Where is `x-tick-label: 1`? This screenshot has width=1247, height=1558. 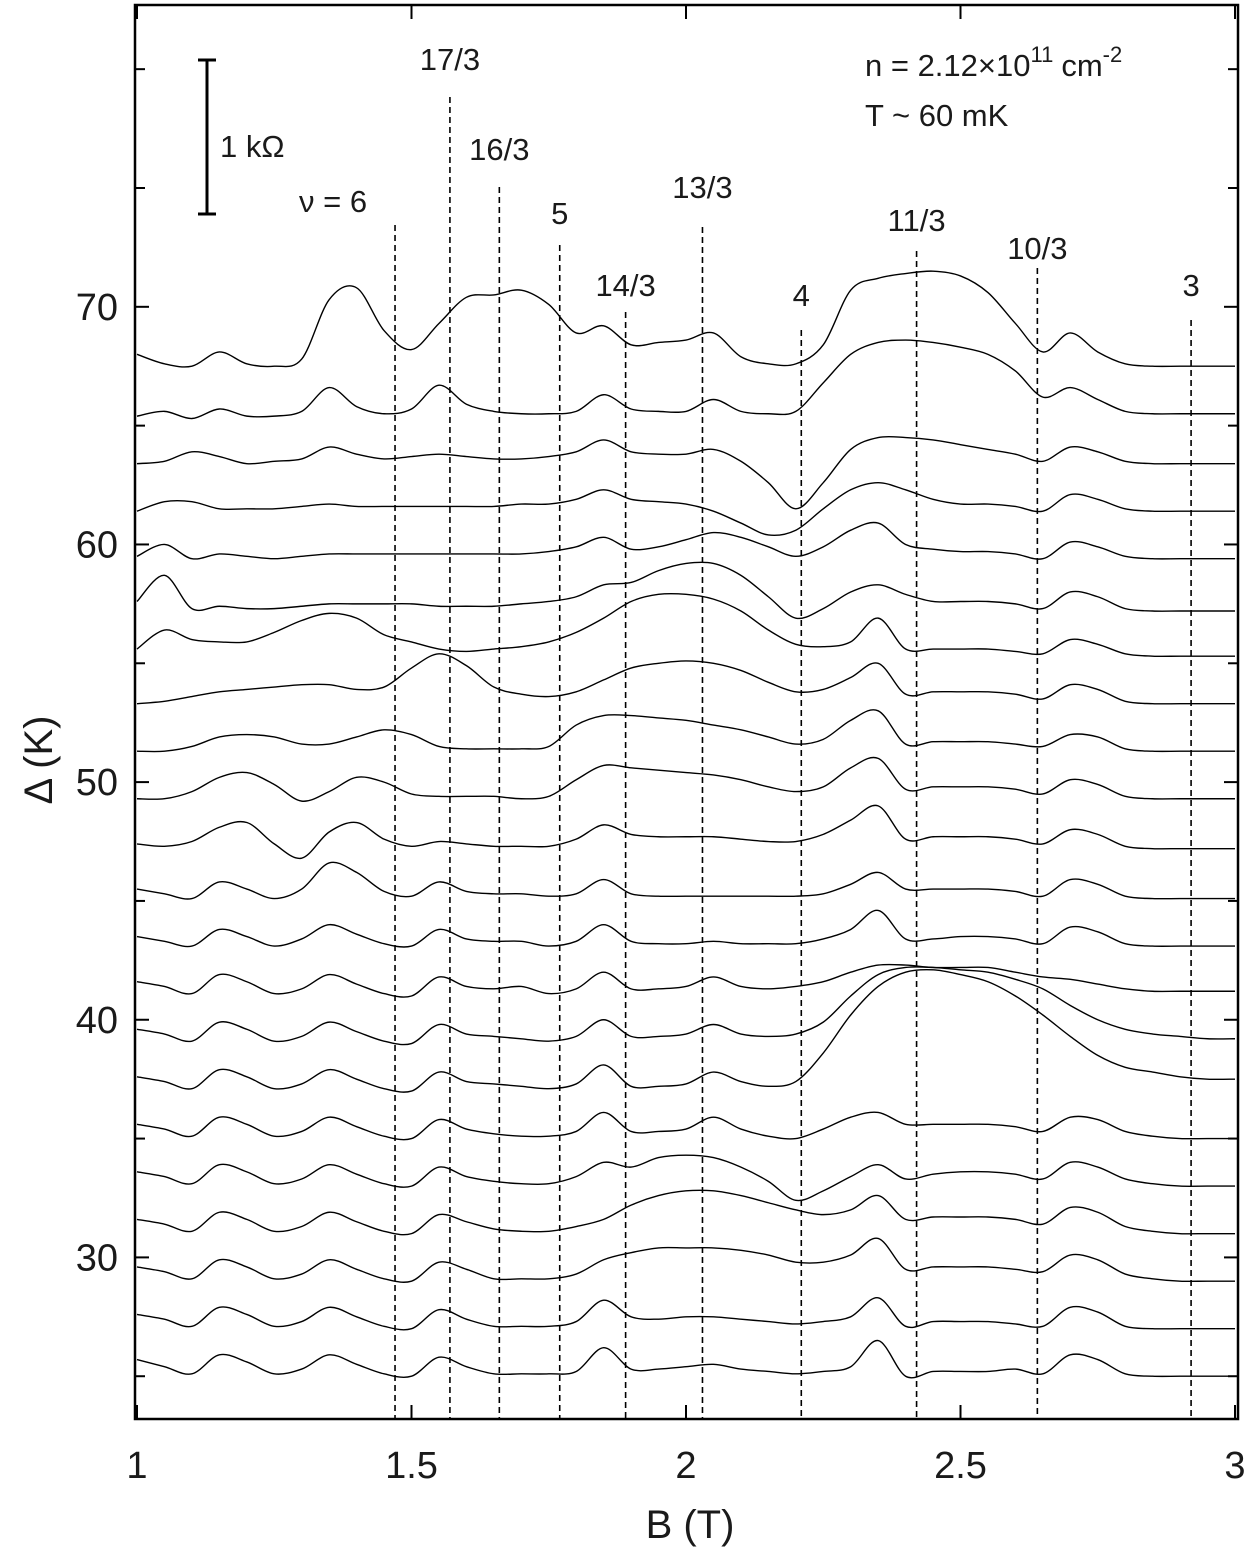
x-tick-label: 1 is located at coordinates (136, 1466).